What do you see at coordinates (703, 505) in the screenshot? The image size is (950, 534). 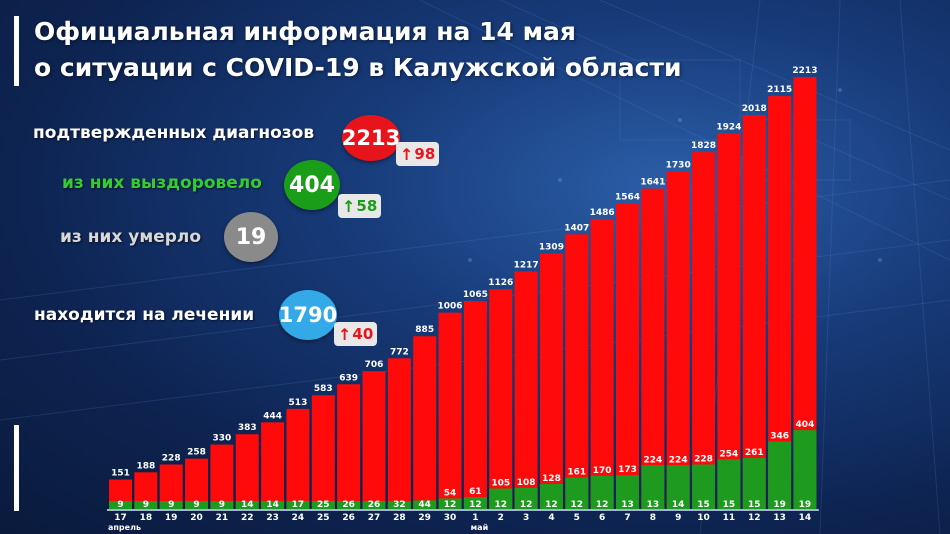 I see `data-label-deaths: 15` at bounding box center [703, 505].